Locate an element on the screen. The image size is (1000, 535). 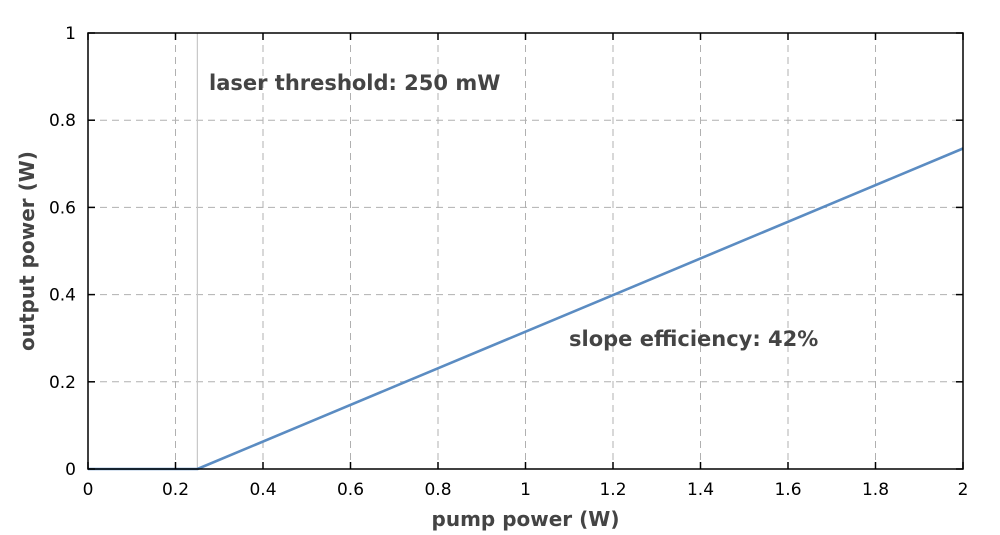
y-tick-label: 0.4 is located at coordinates (62, 296).